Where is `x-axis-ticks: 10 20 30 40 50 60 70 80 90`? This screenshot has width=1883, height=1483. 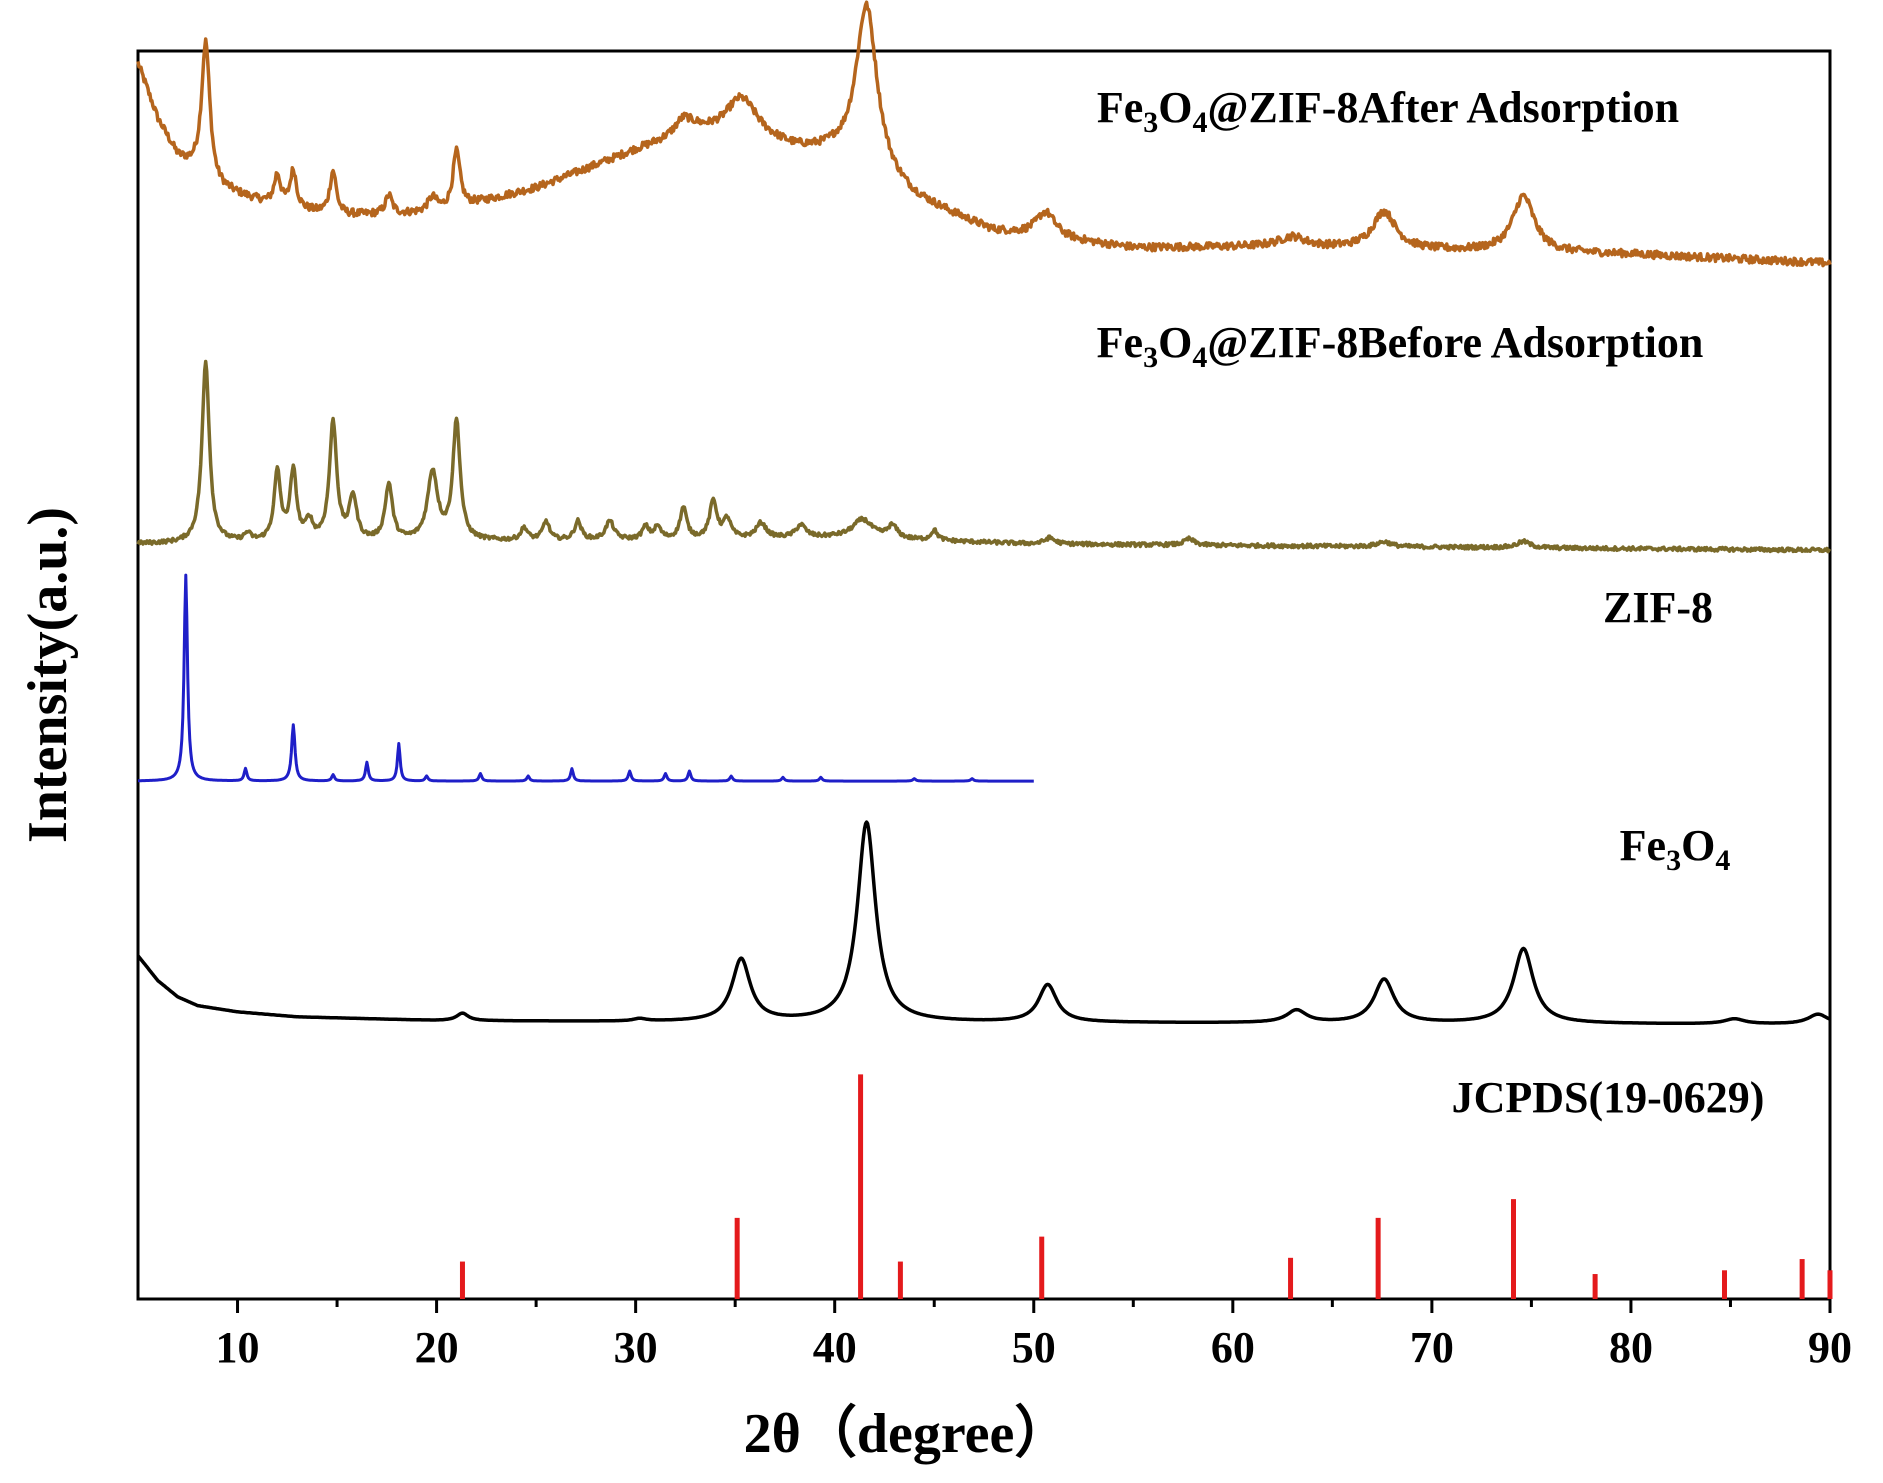
x-axis-ticks: 10 20 30 40 50 60 70 80 90 is located at coordinates (1034, 1335).